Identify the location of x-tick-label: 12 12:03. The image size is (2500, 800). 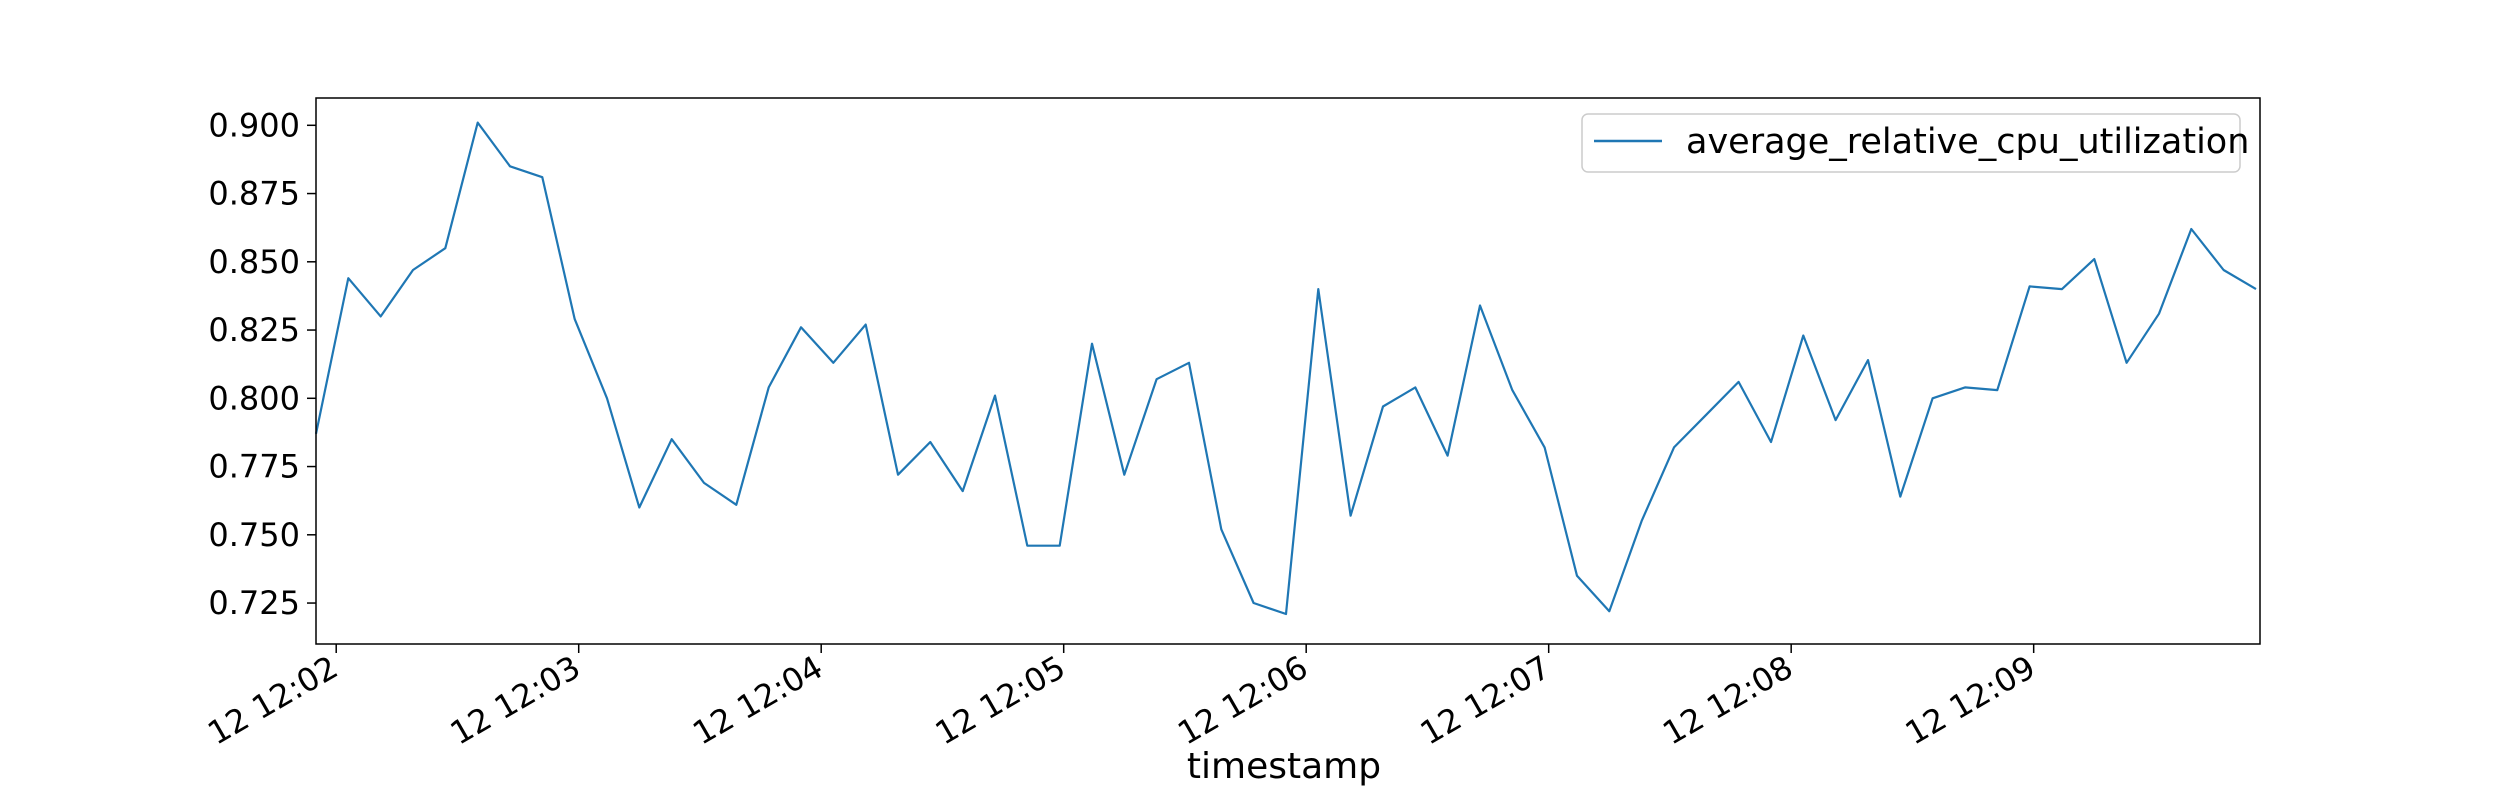
(515, 700).